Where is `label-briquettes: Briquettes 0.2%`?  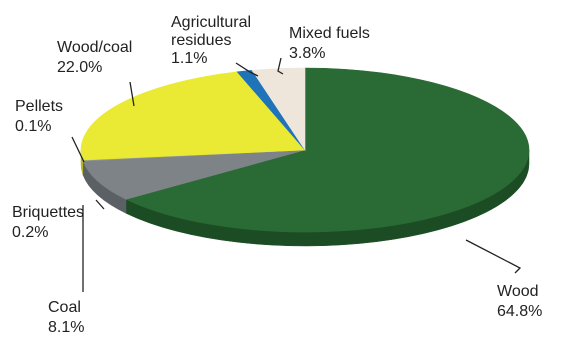 label-briquettes: Briquettes 0.2% is located at coordinates (48, 222).